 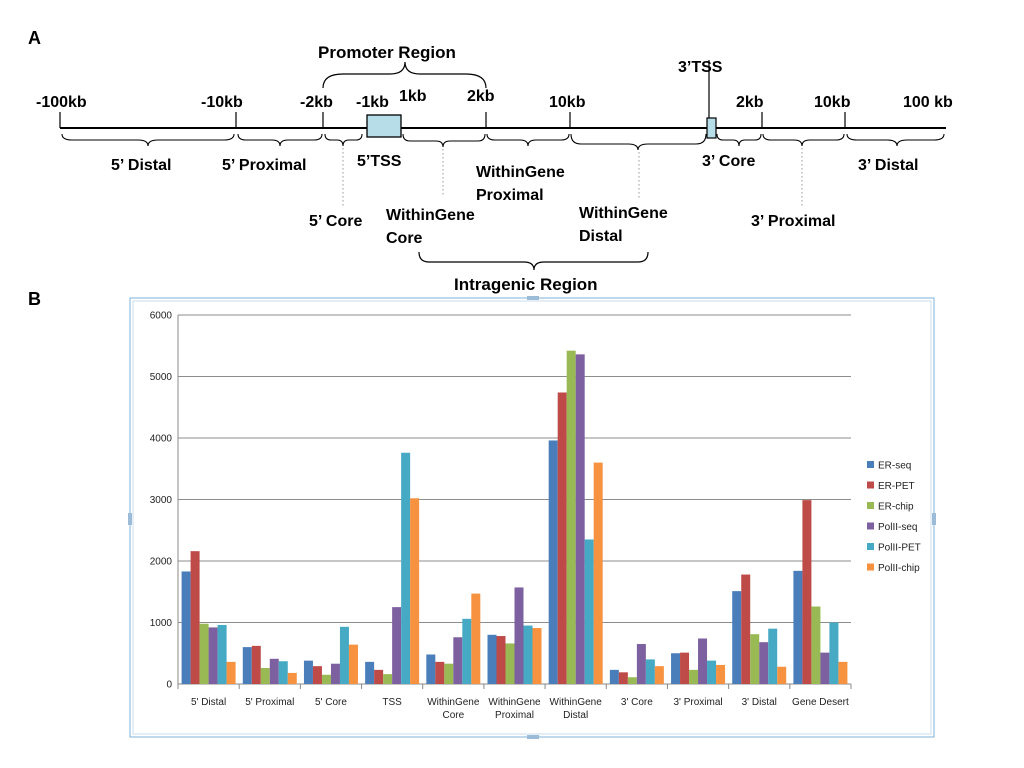 What do you see at coordinates (637, 702) in the screenshot?
I see `x-tick-label: 3' Core` at bounding box center [637, 702].